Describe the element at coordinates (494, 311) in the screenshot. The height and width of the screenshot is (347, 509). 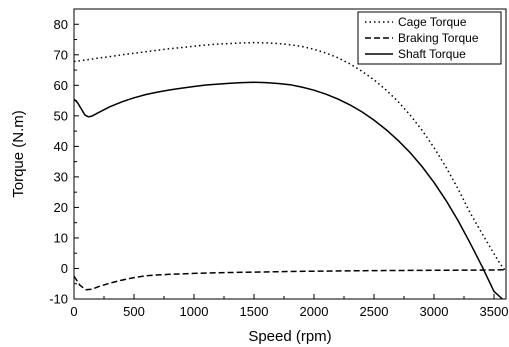
I see `x-tick-label: 3500` at that location.